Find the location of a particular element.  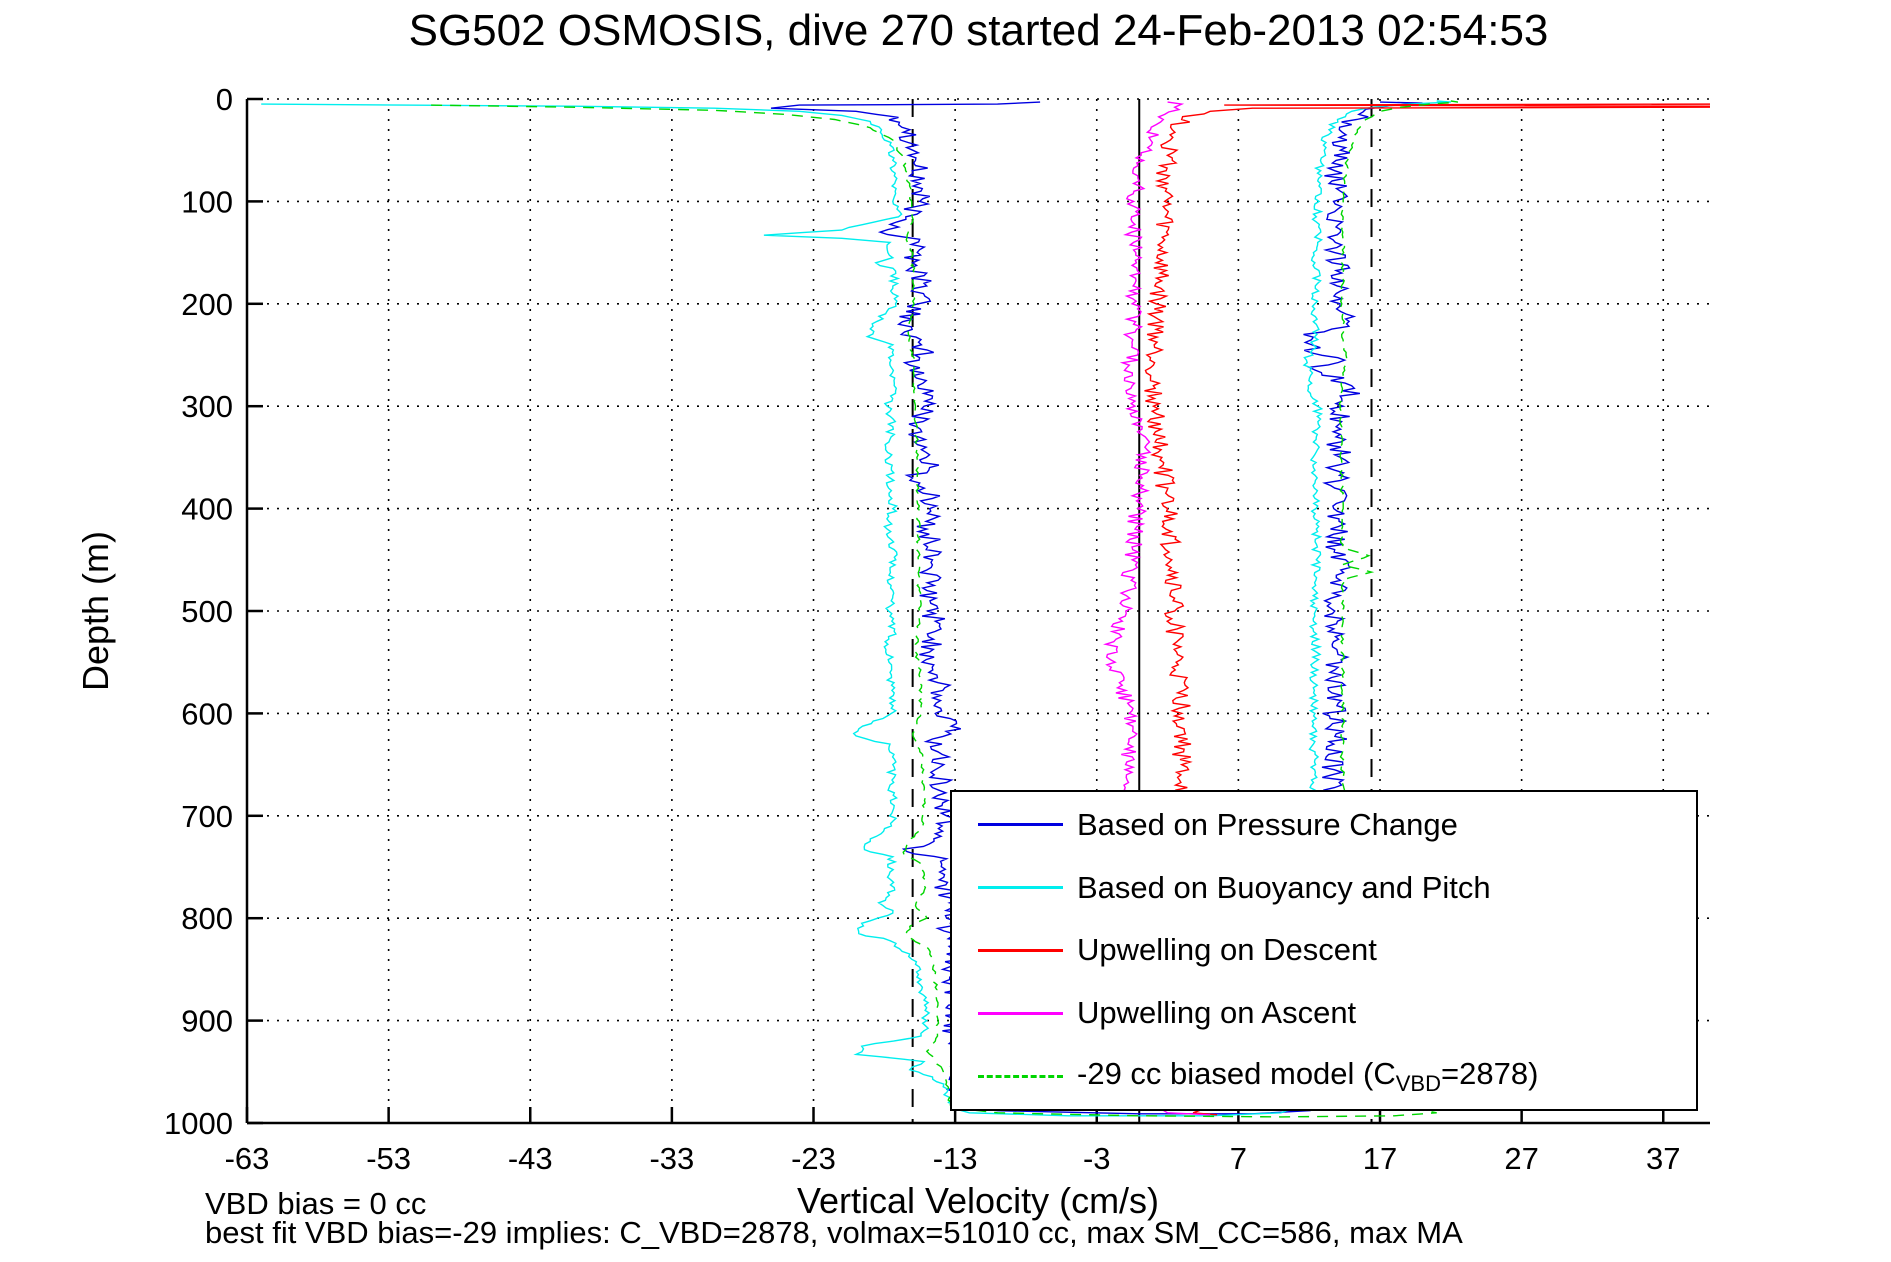

y-tick-label: 900 is located at coordinates (207, 1021).